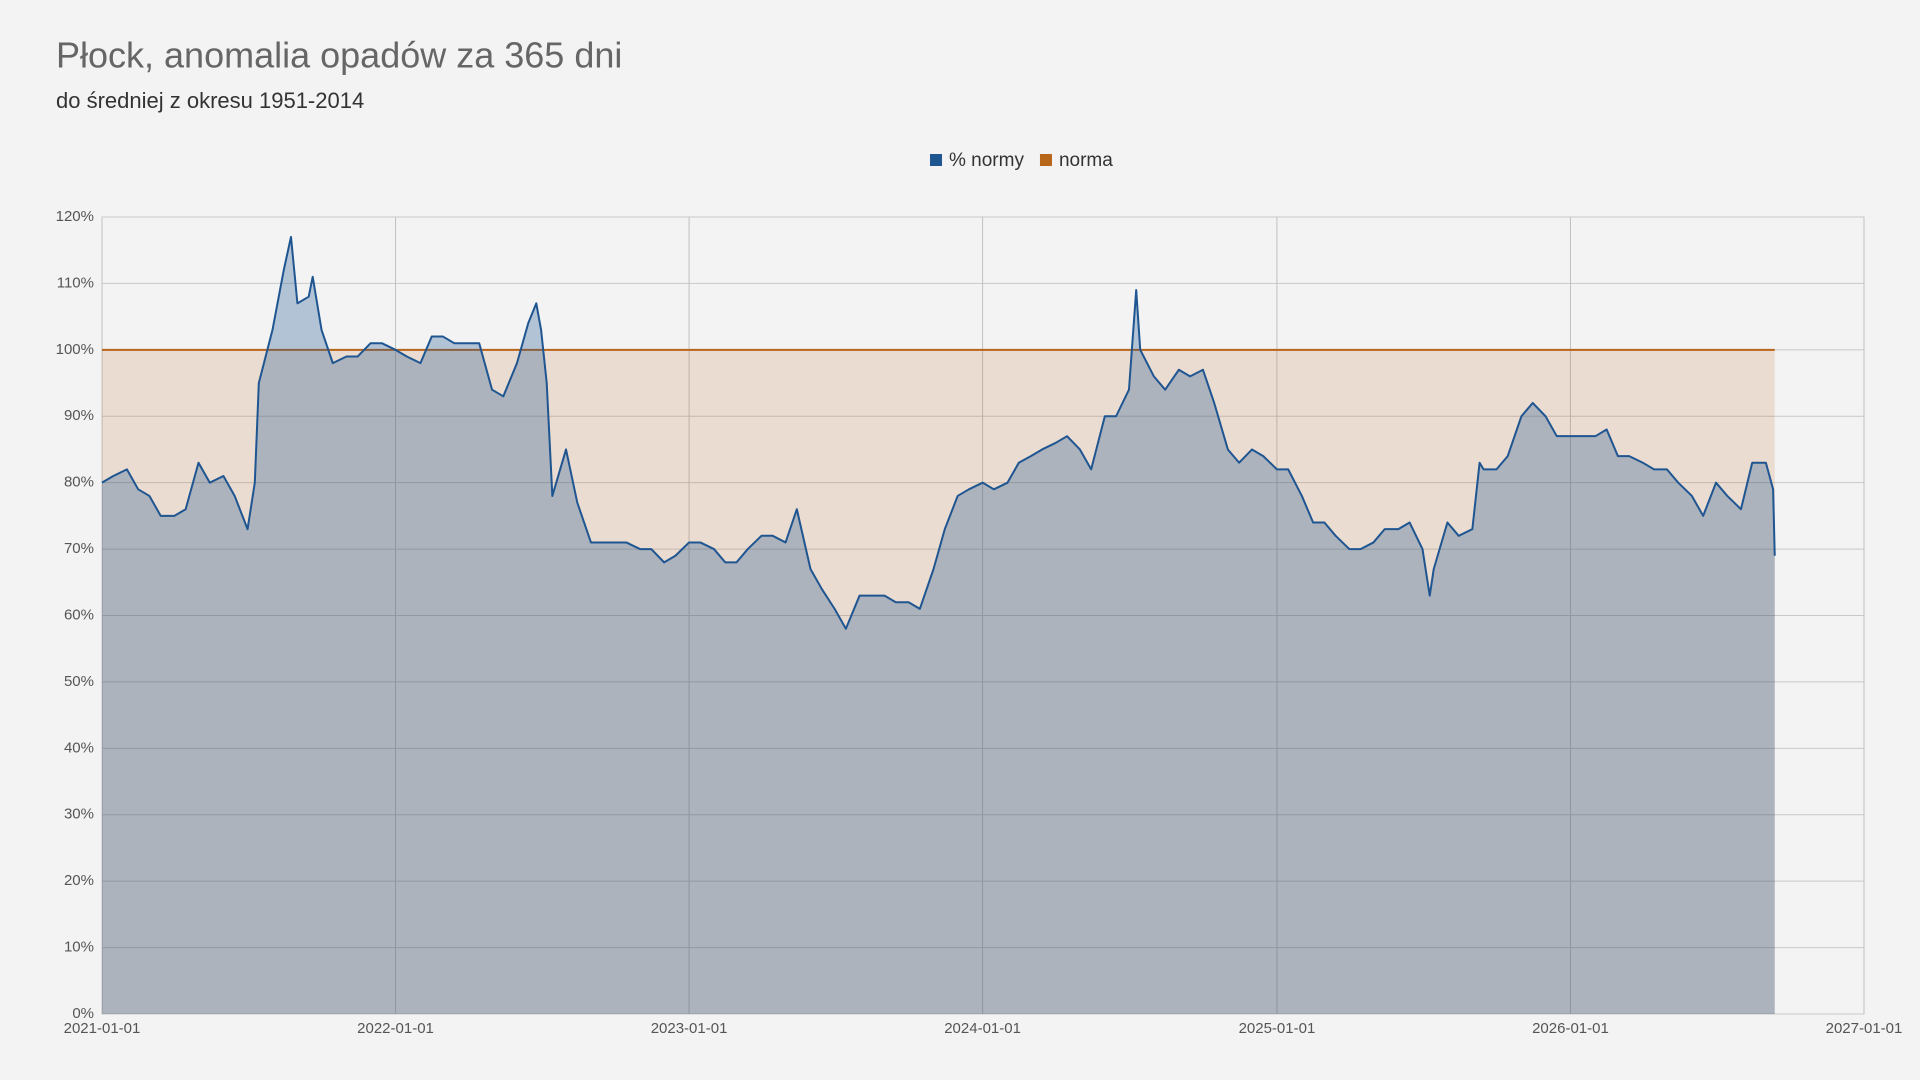  I want to click on y-tick-label: 90%, so click(79, 415).